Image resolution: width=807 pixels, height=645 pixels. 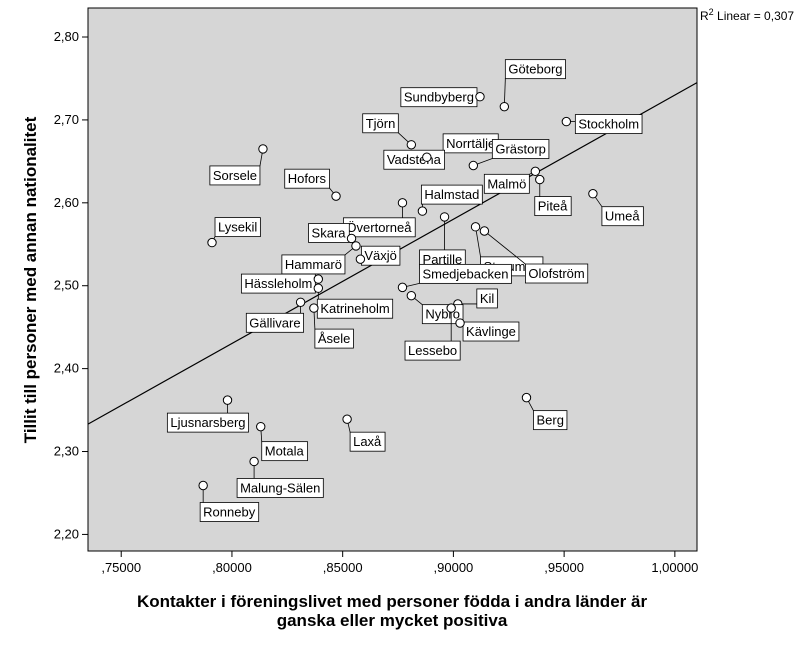 I want to click on point-group: Berg, so click(x=544, y=411).